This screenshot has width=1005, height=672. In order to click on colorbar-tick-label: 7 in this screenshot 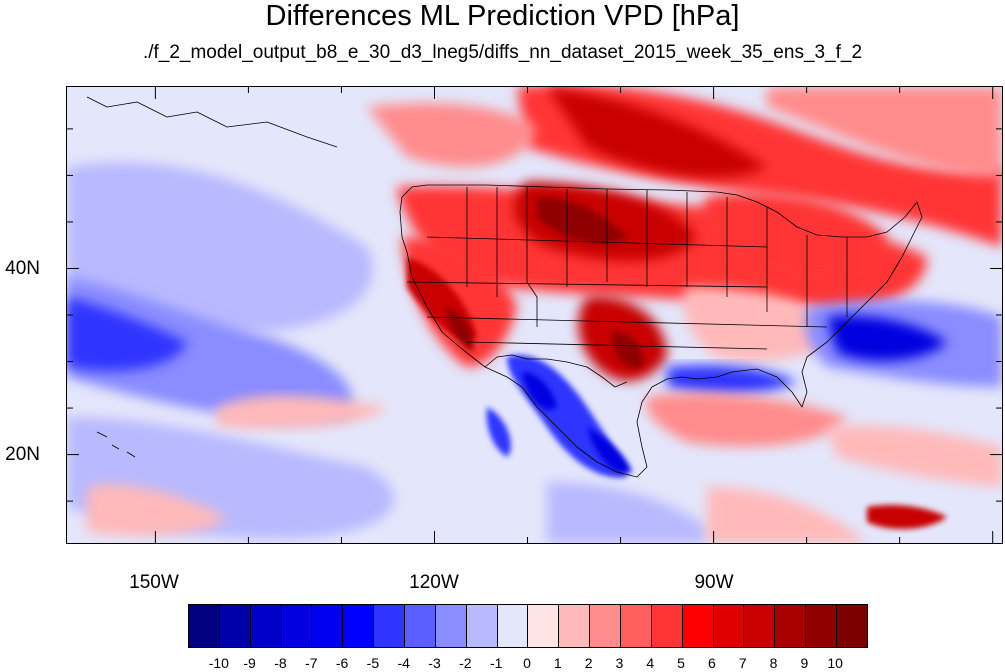, I will do `click(742, 663)`.